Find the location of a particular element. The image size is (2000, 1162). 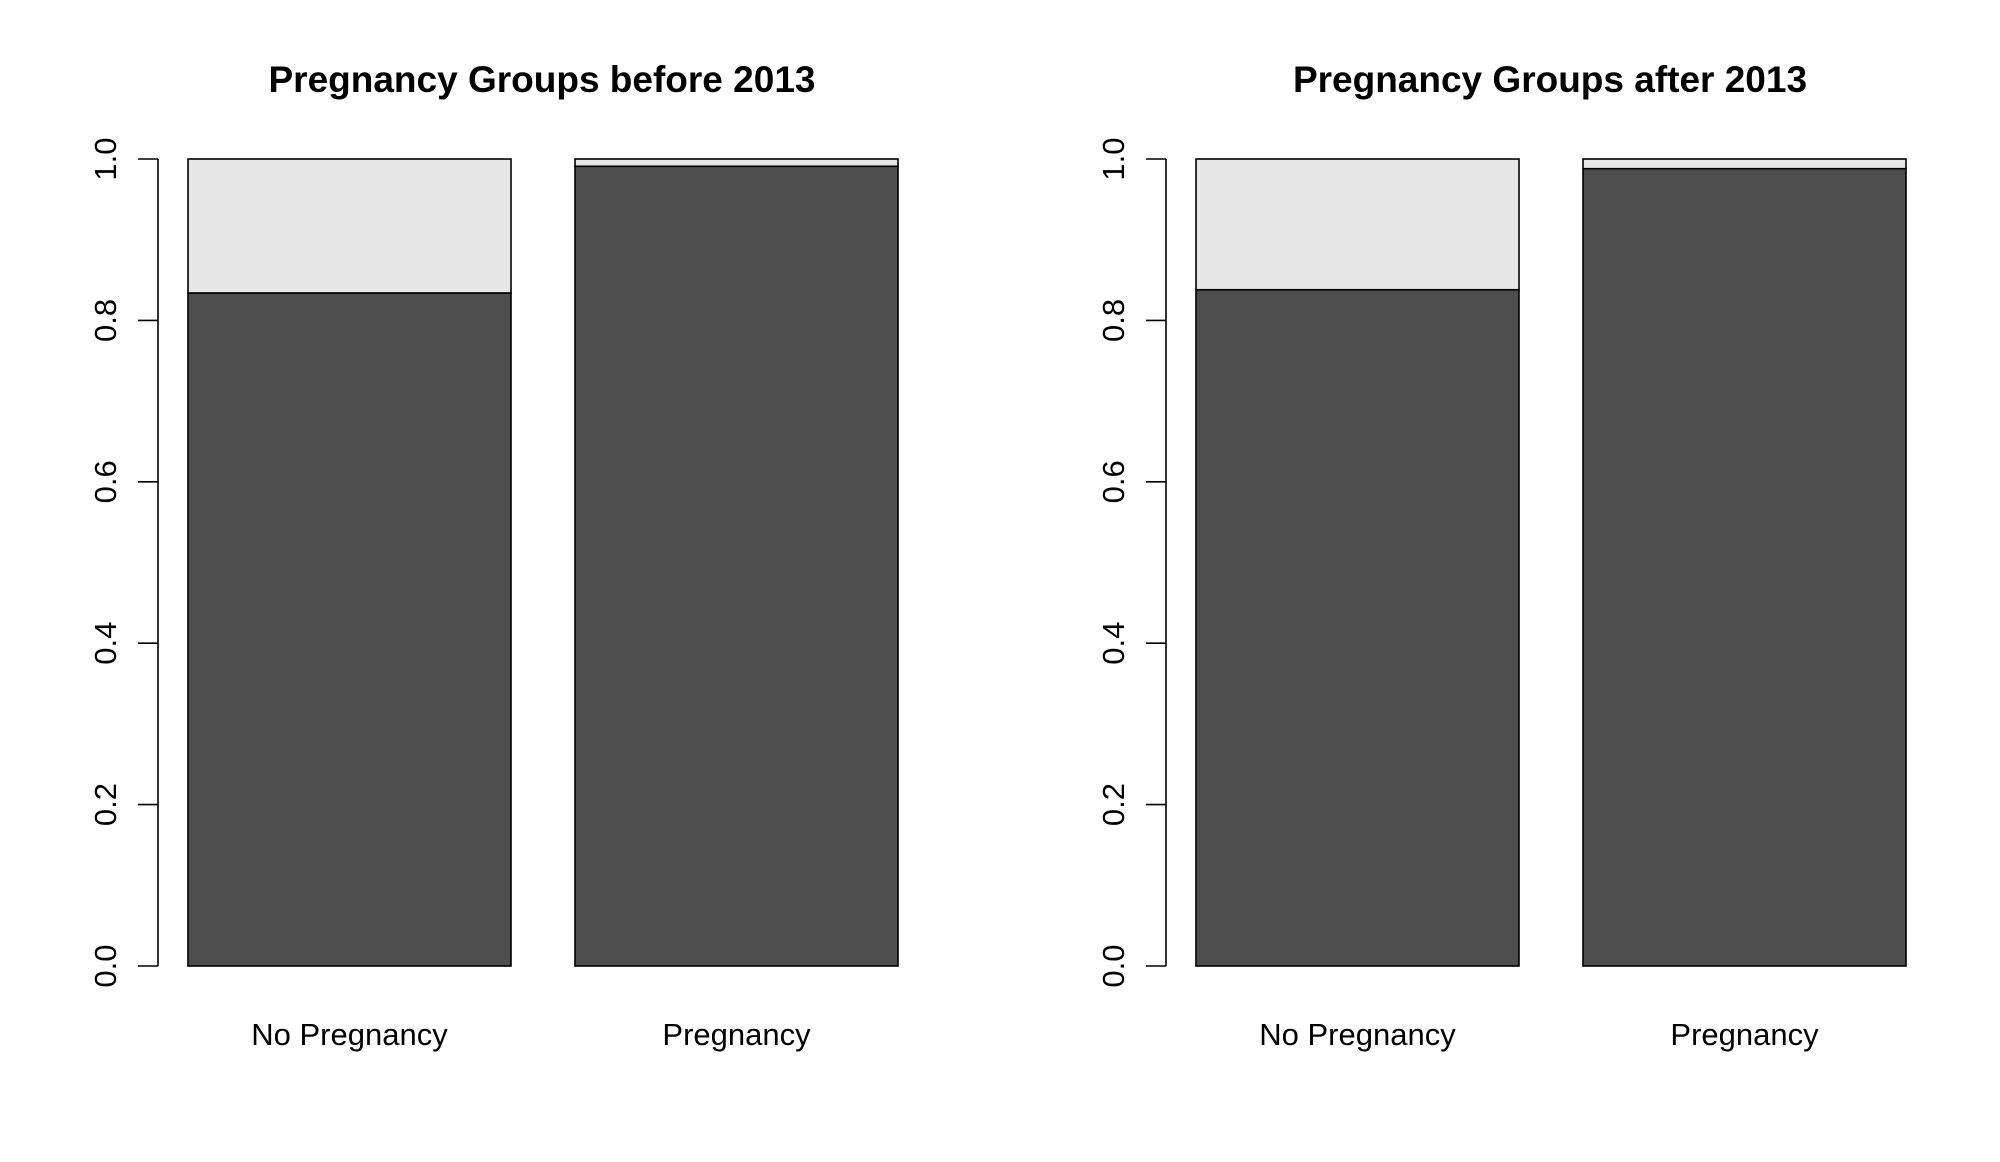

chart-title: Pregnancy Groups after 2013 is located at coordinates (1550, 79).